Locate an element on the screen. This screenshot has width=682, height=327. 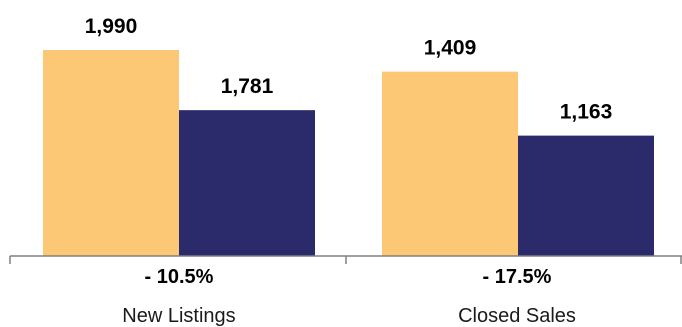
category-label-new-listings: New Listings is located at coordinates (178, 316).